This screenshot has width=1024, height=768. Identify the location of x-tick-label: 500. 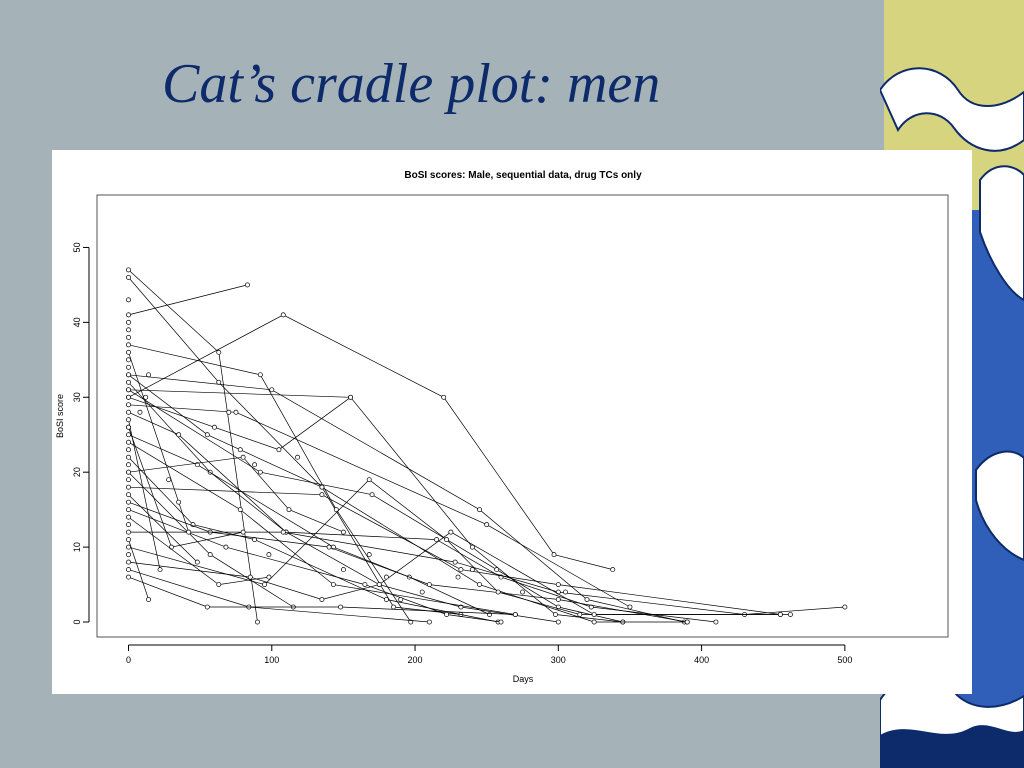
(844, 660).